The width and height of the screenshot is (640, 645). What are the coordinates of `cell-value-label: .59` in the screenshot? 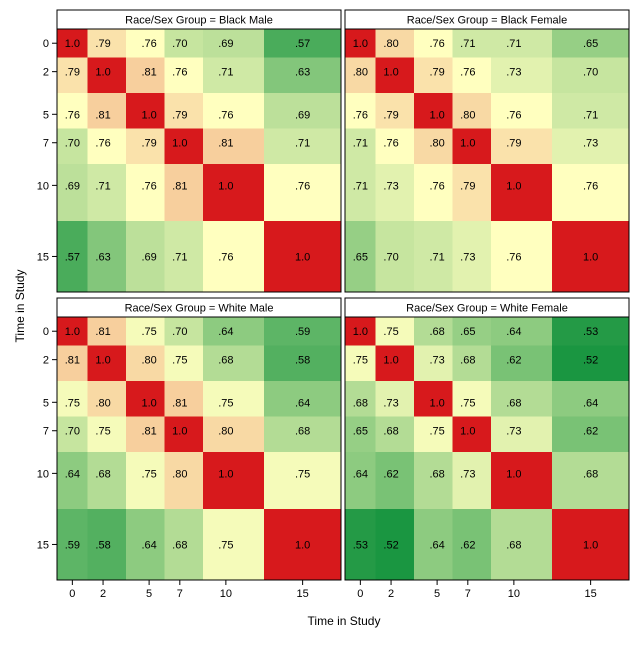 It's located at (302, 332).